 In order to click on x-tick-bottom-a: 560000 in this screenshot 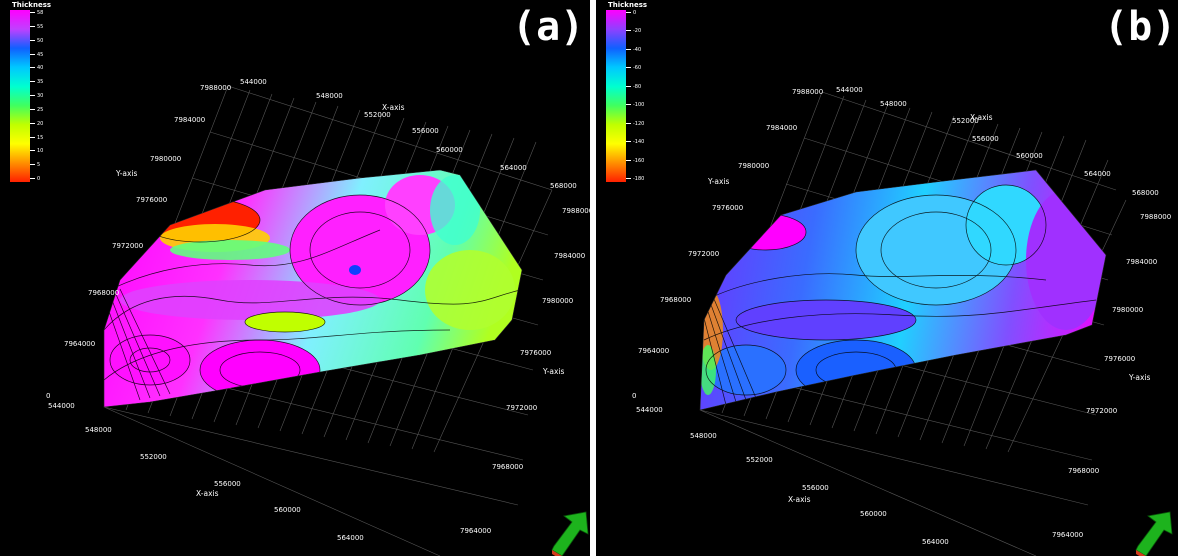, I will do `click(287, 510)`.